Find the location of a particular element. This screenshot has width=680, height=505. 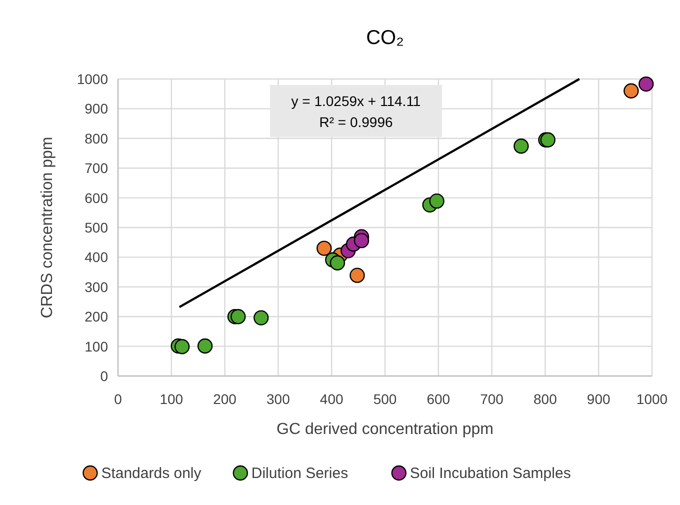

x-tick-label: 600 is located at coordinates (438, 399).